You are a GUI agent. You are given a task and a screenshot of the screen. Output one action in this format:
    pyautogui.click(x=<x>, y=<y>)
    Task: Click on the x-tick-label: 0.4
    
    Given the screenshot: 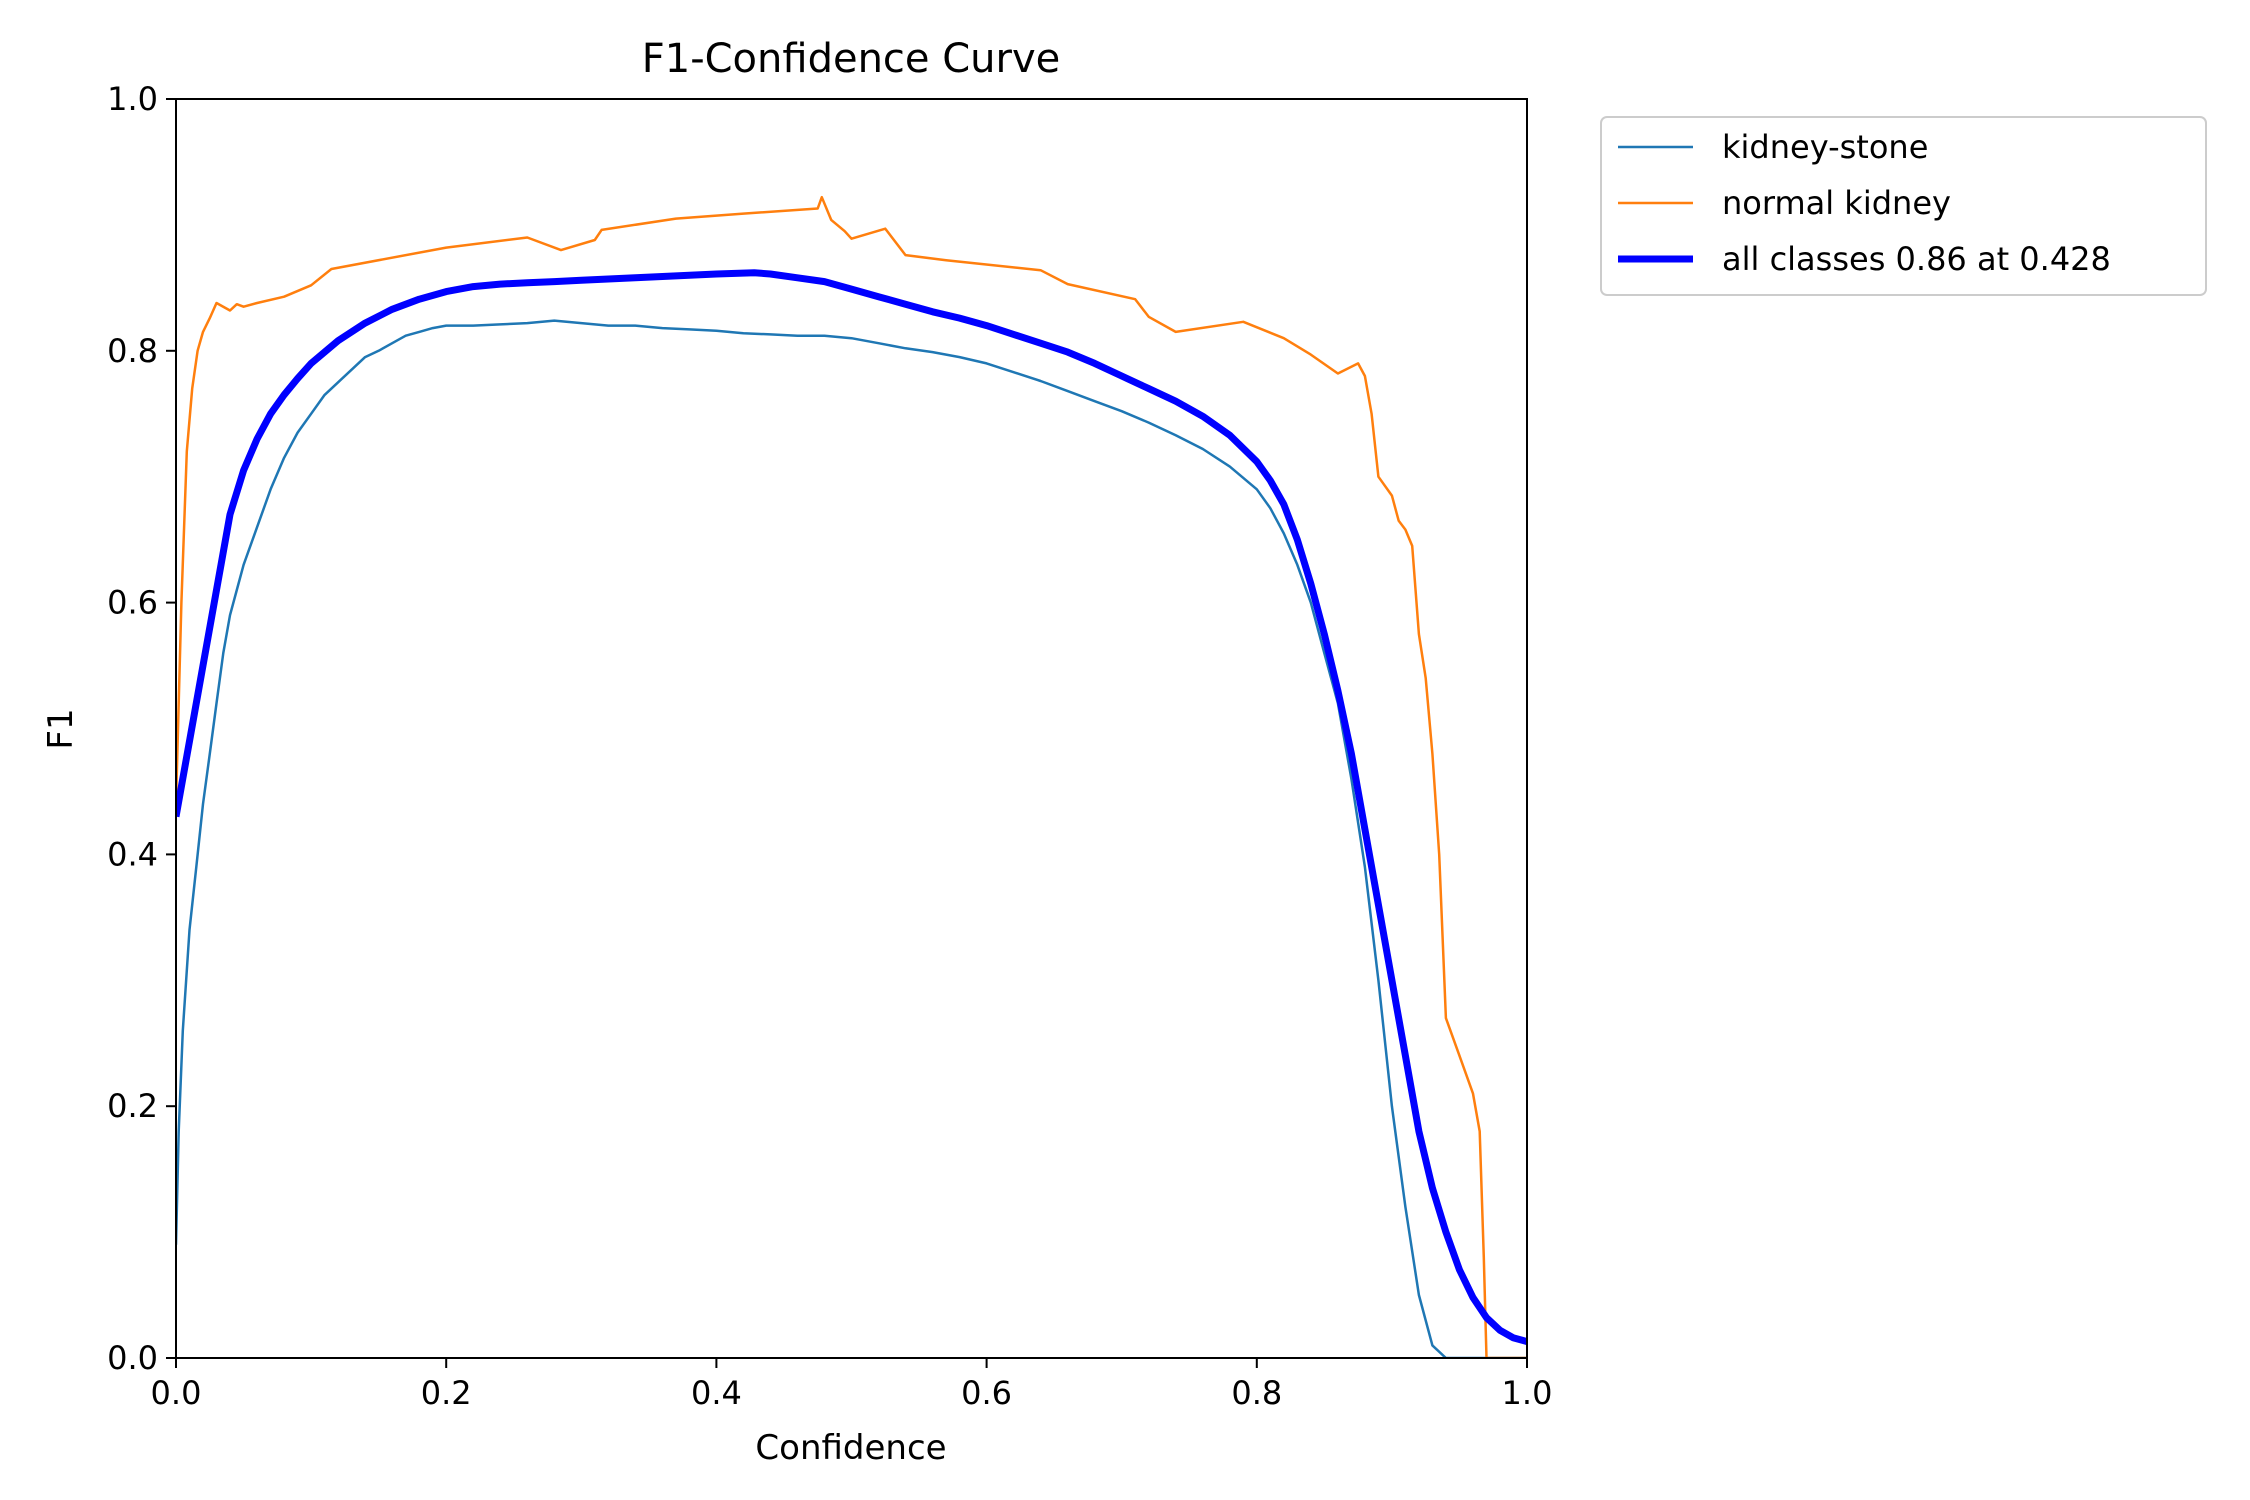 What is the action you would take?
    pyautogui.click(x=716, y=1393)
    